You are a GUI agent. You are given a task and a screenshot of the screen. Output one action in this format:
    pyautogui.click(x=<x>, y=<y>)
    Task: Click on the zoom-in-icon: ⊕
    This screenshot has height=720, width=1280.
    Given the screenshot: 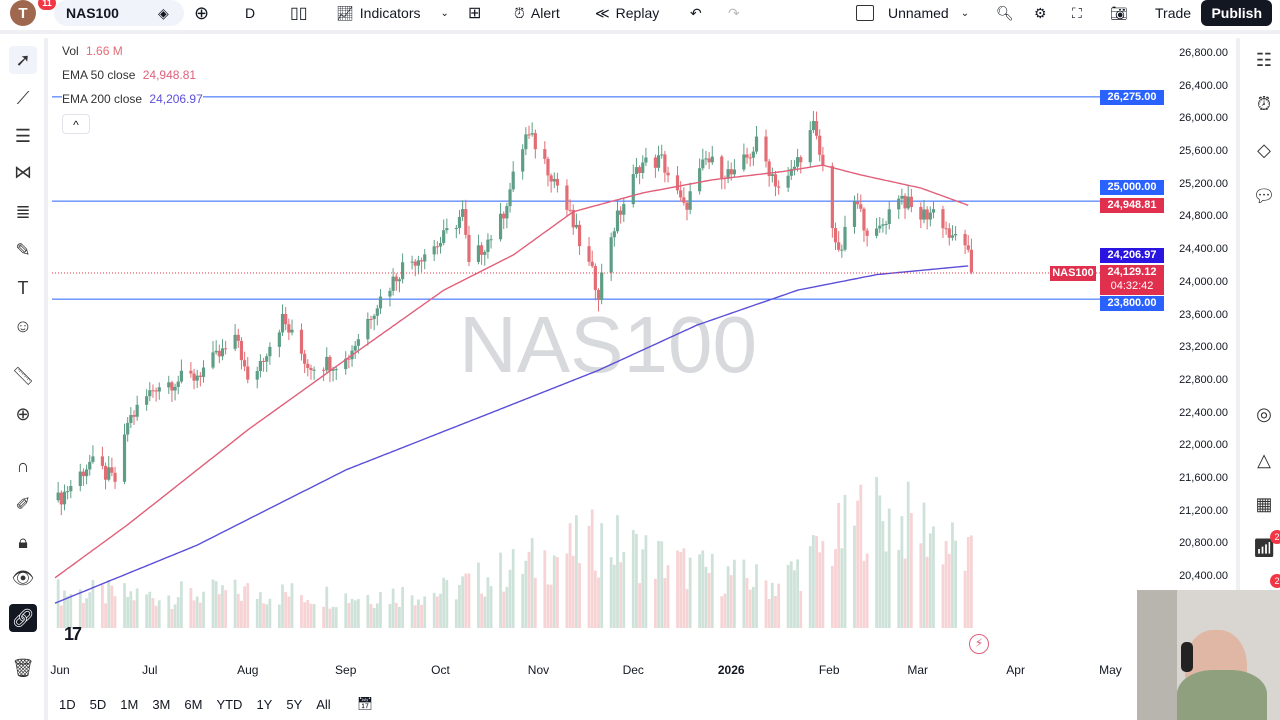 What is the action you would take?
    pyautogui.click(x=23, y=413)
    